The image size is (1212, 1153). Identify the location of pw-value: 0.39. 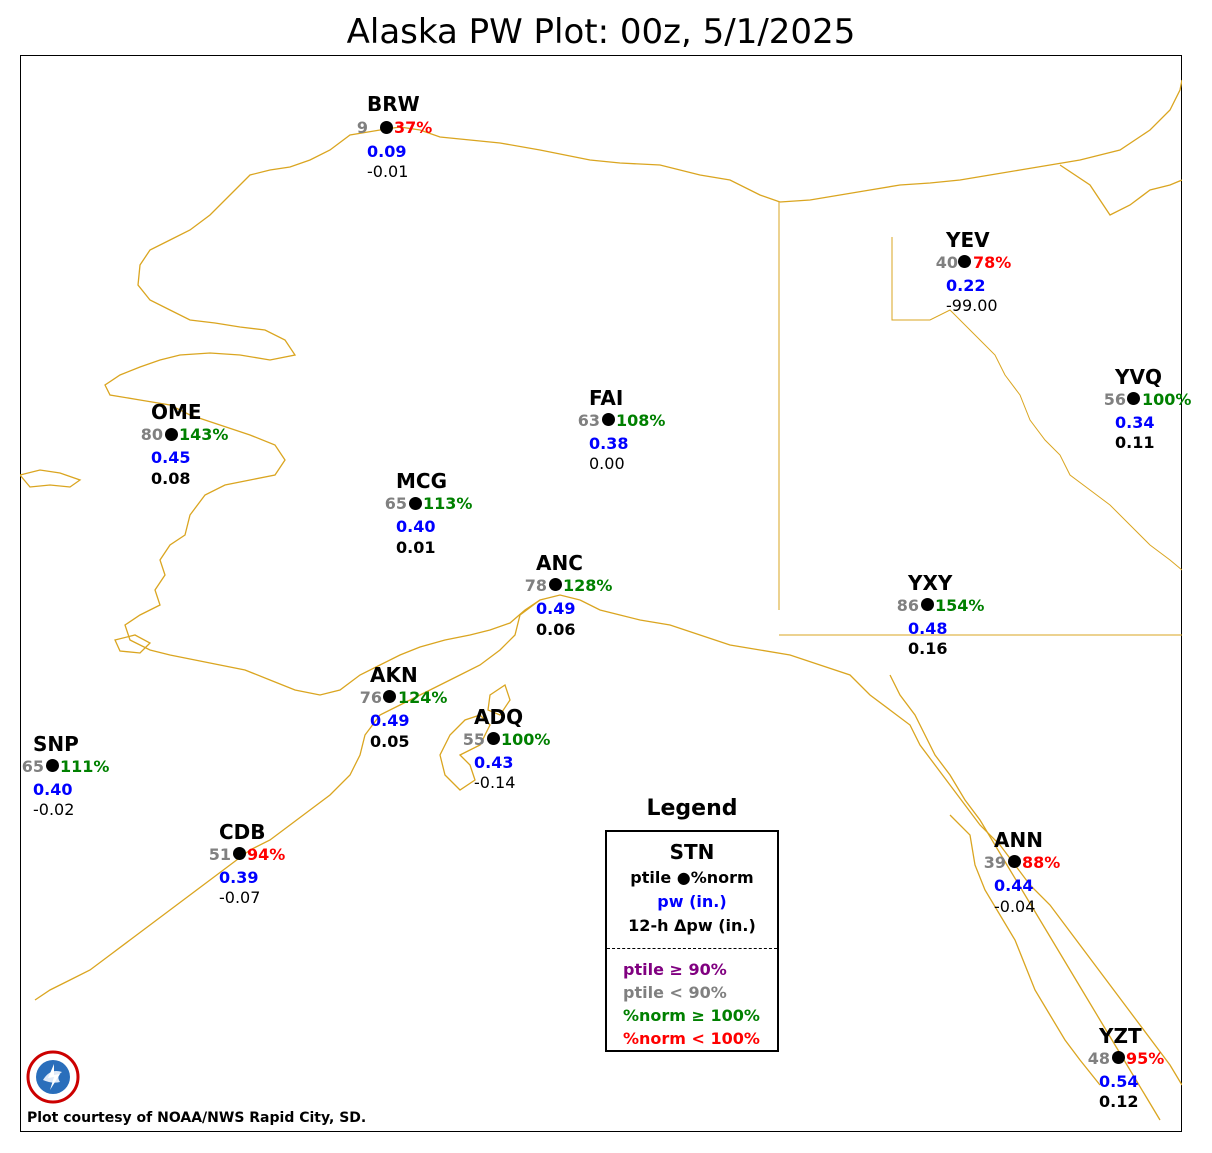
(239, 877).